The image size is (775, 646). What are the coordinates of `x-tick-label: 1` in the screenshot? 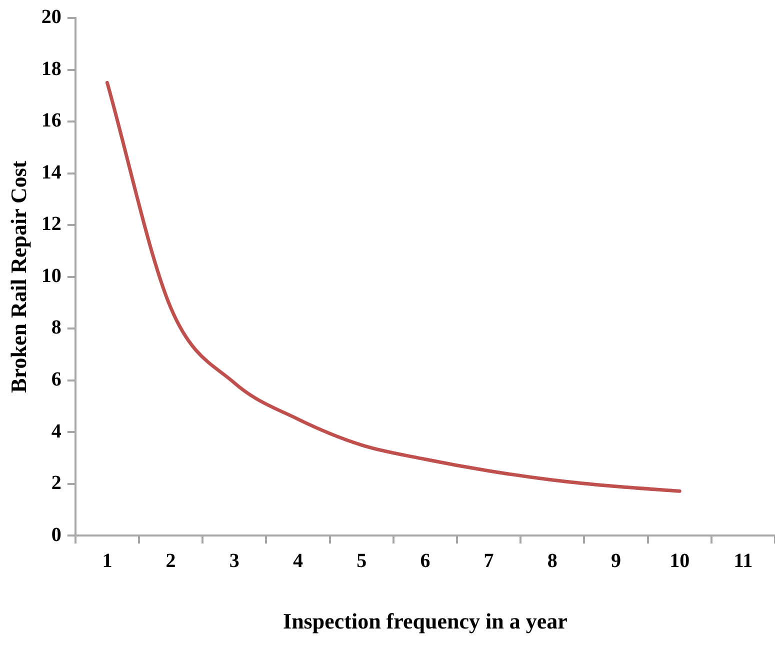 It's located at (107, 561).